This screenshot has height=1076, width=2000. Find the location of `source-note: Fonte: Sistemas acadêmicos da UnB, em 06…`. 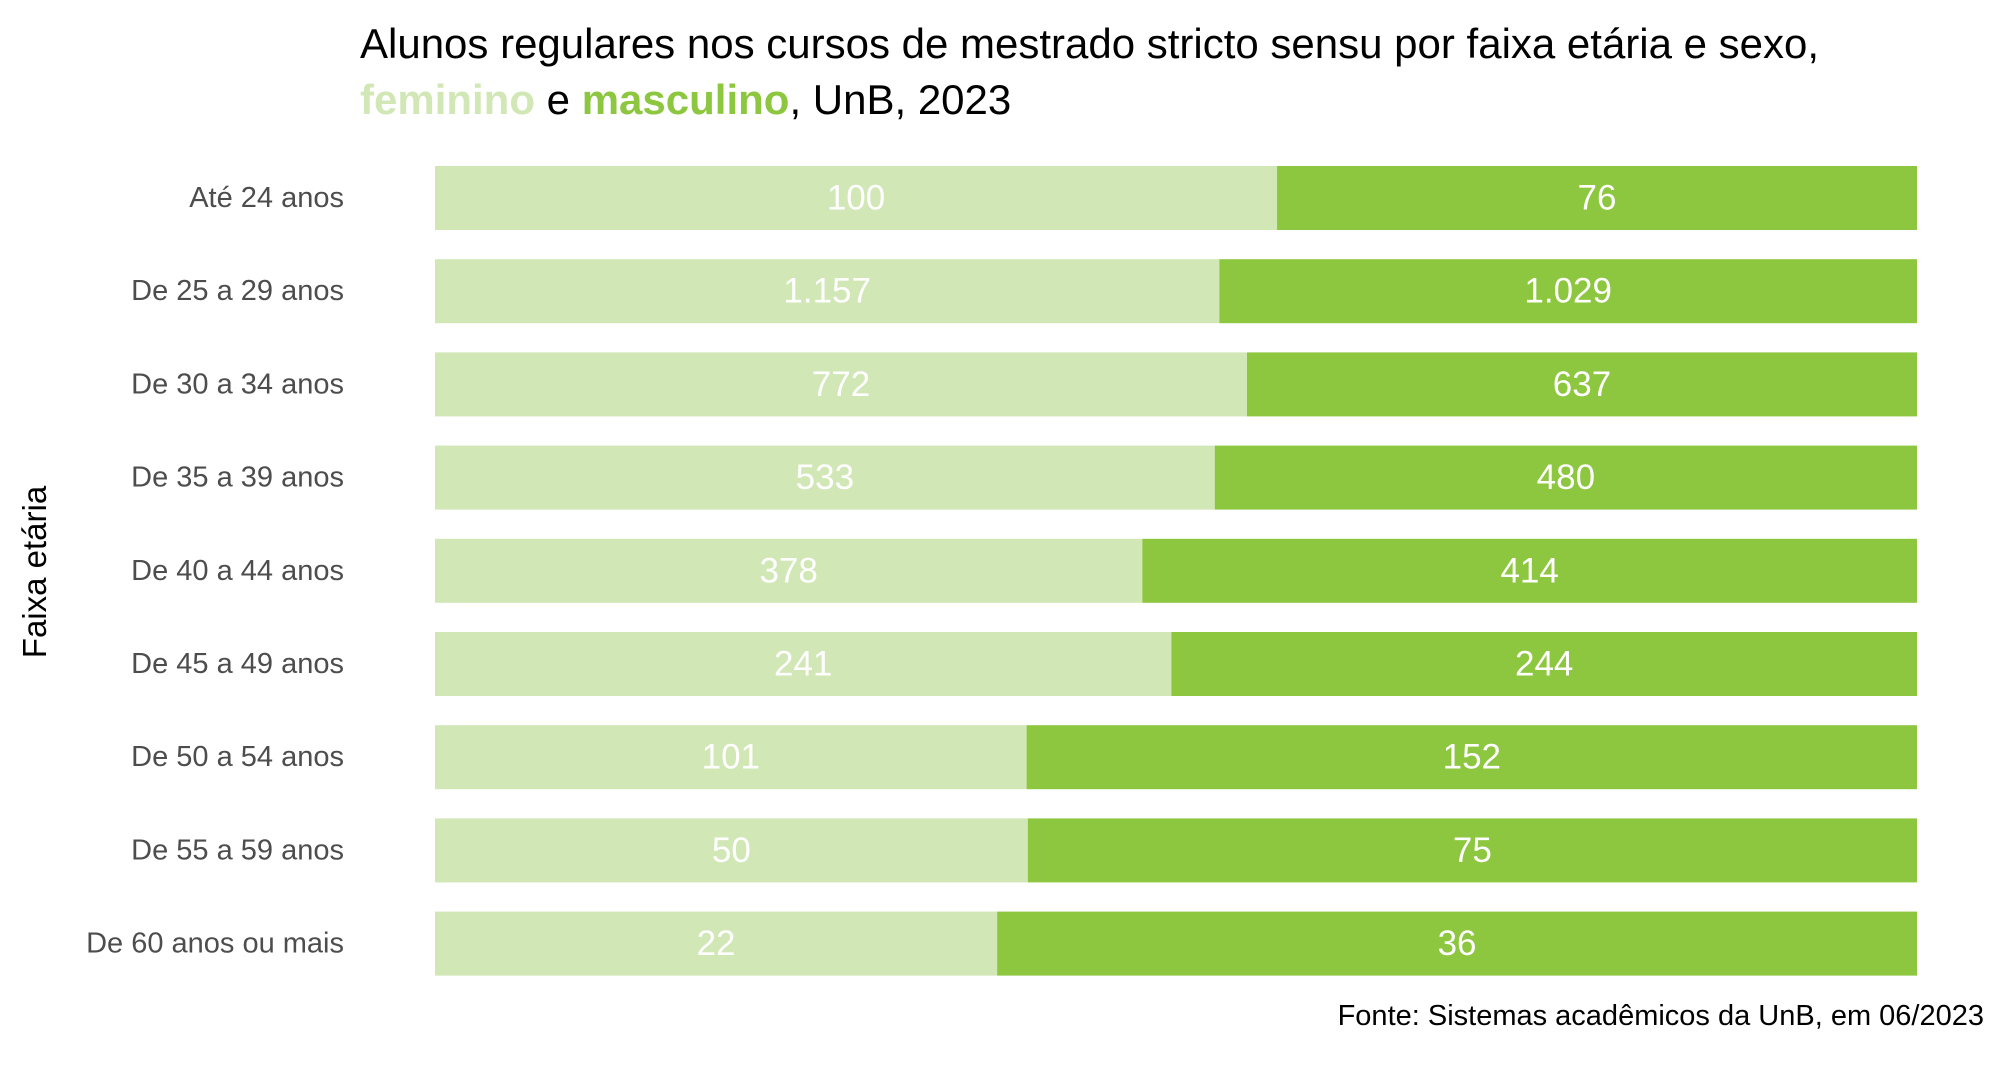

source-note: Fonte: Sistemas acadêmicos da UnB, em 06… is located at coordinates (1660, 1016).